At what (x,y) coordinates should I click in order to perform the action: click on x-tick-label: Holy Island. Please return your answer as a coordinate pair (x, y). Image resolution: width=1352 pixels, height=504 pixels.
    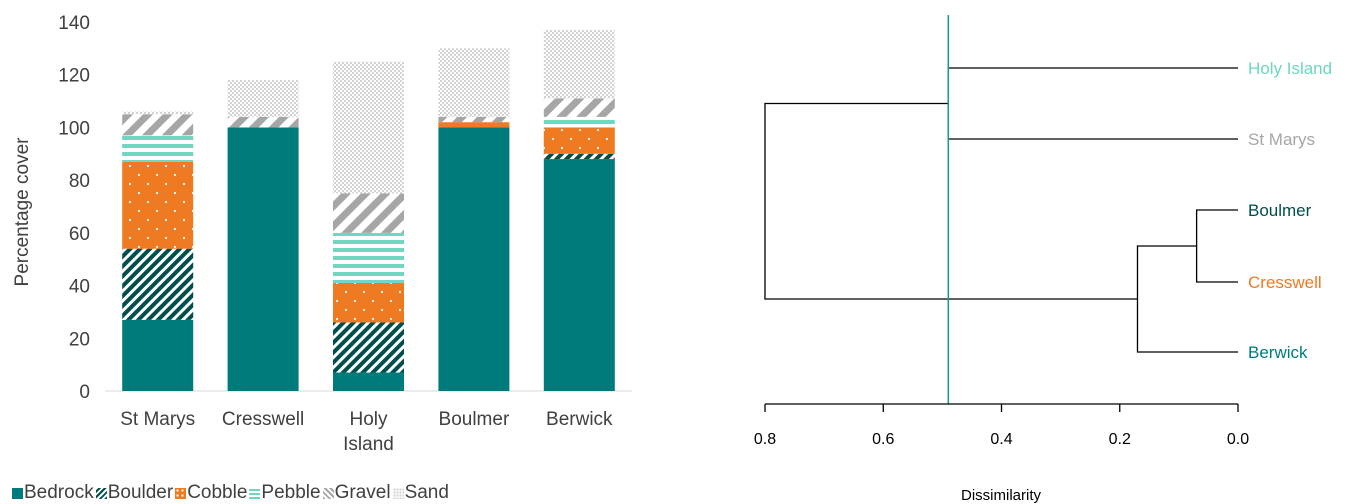
    Looking at the image, I should click on (368, 432).